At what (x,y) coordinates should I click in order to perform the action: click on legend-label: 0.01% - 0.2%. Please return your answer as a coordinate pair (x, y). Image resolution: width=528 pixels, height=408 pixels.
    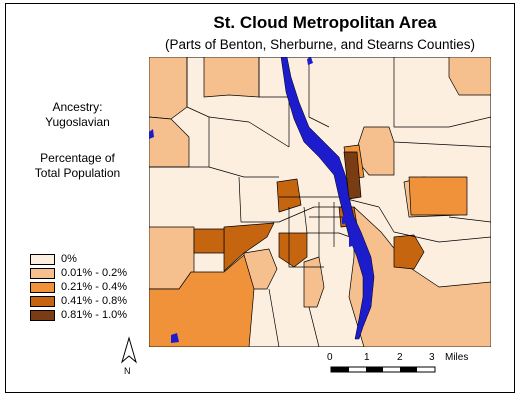
    Looking at the image, I should click on (94, 273).